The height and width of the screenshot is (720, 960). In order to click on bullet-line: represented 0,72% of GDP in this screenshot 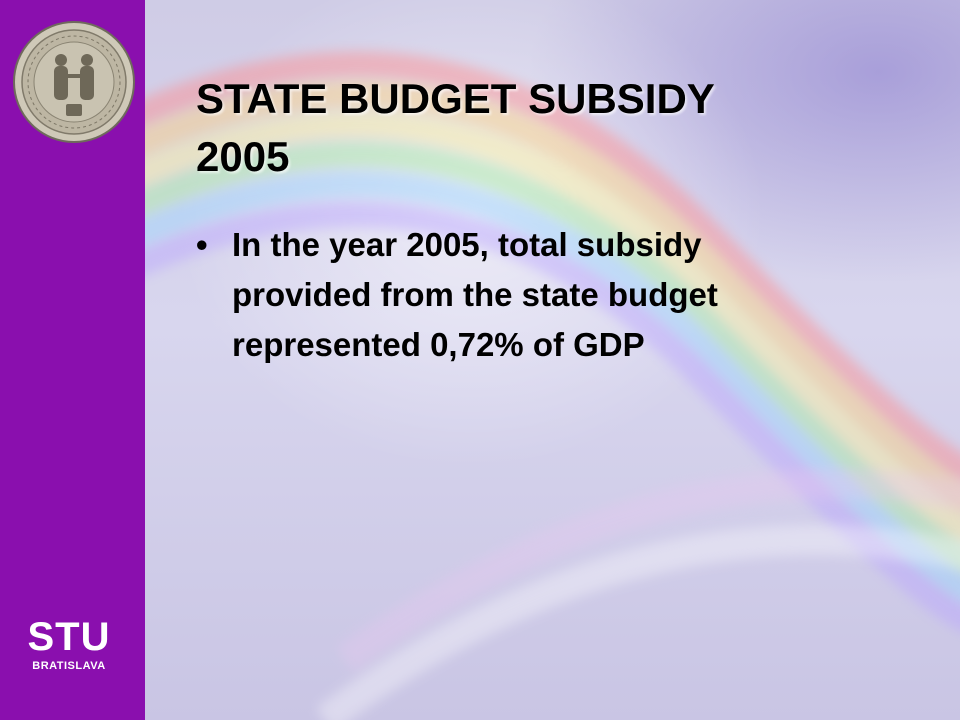, I will do `click(438, 344)`.